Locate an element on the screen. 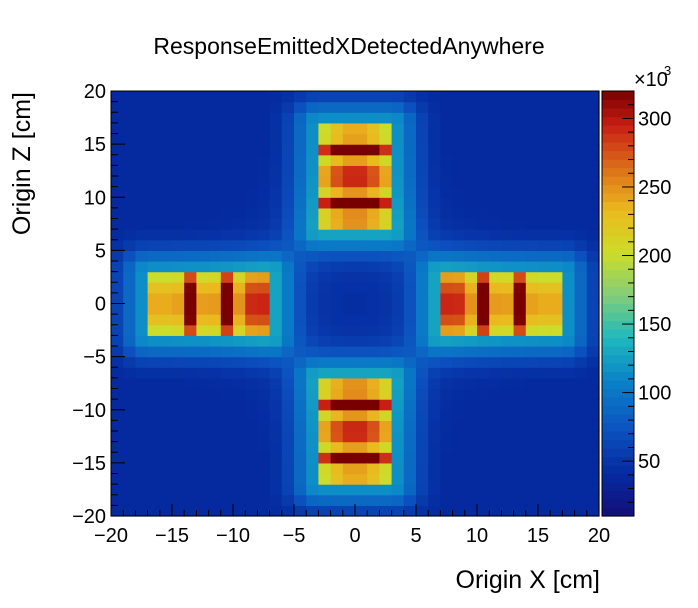  x-tick-label: 15 is located at coordinates (538, 536).